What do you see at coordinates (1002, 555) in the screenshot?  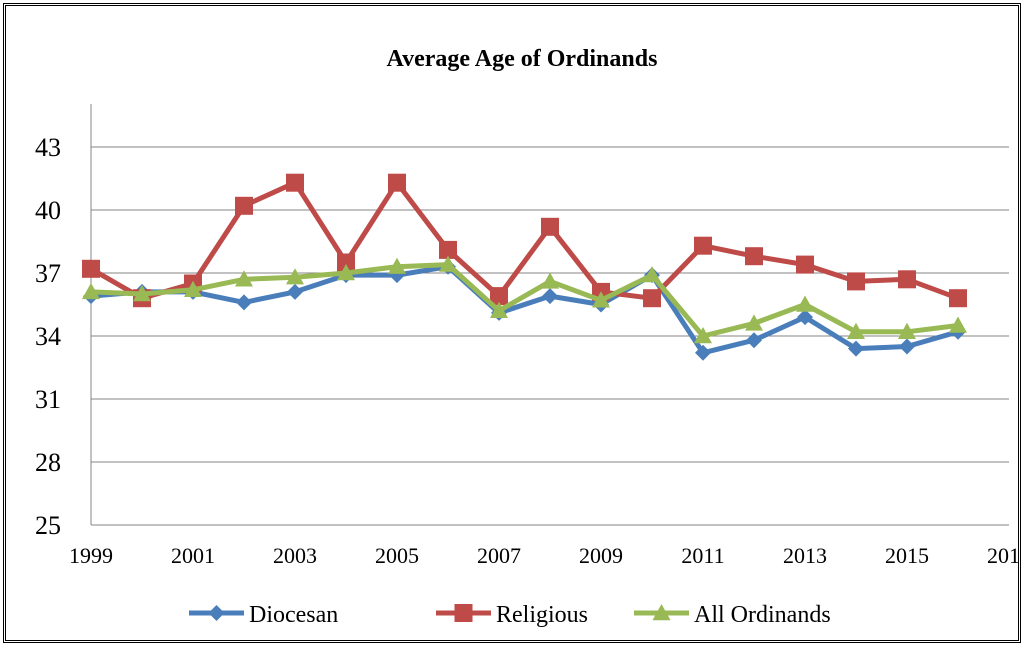 I see `x-tick-label: 2017` at bounding box center [1002, 555].